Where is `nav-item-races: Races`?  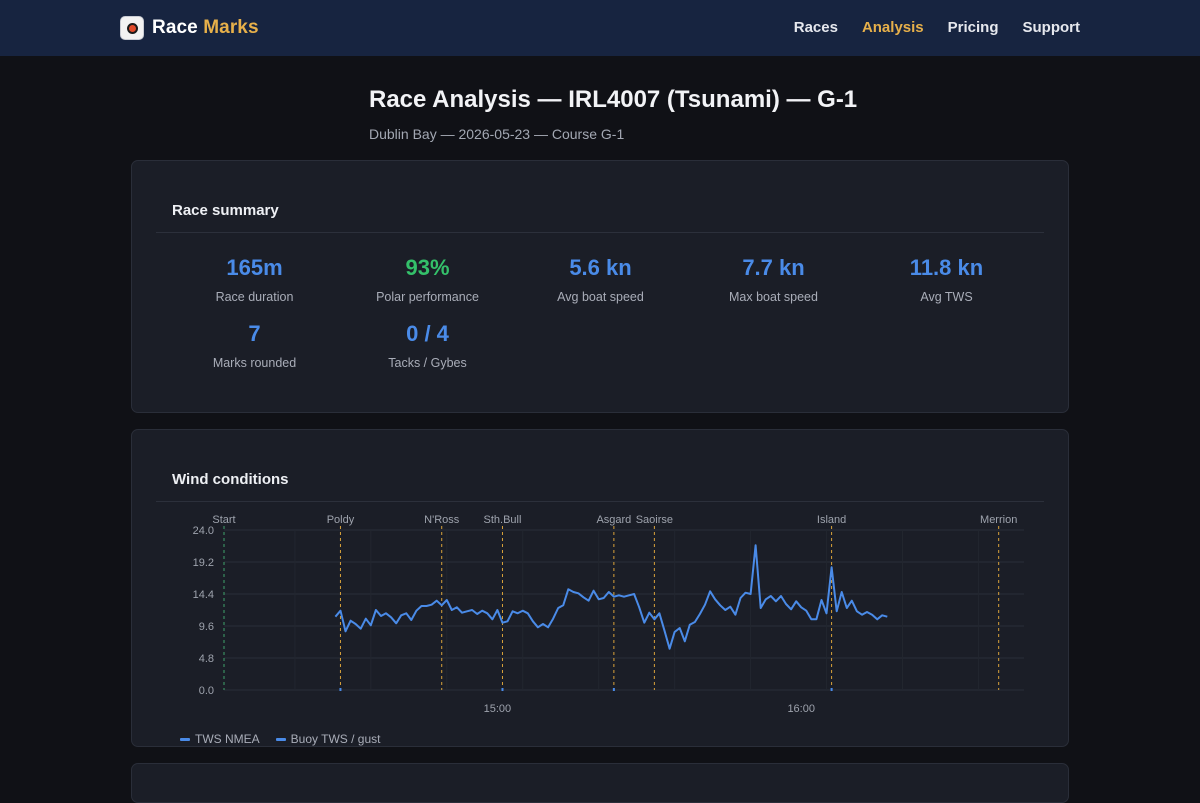 nav-item-races: Races is located at coordinates (815, 27).